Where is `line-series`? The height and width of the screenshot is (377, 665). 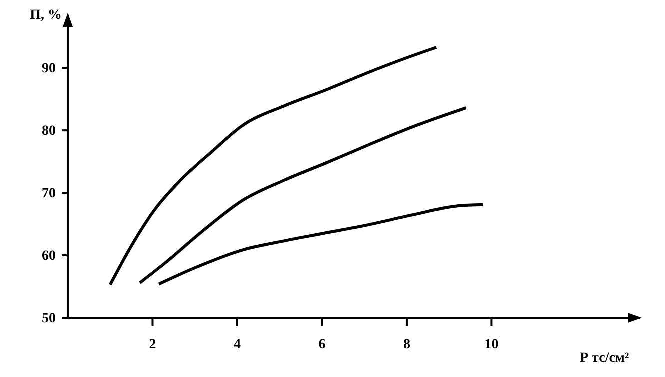 line-series is located at coordinates (321, 244).